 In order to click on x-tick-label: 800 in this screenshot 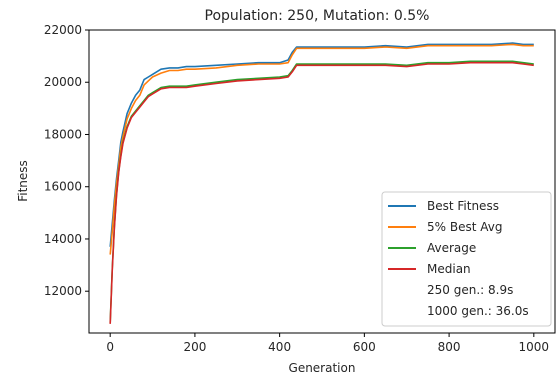, I will do `click(449, 347)`.